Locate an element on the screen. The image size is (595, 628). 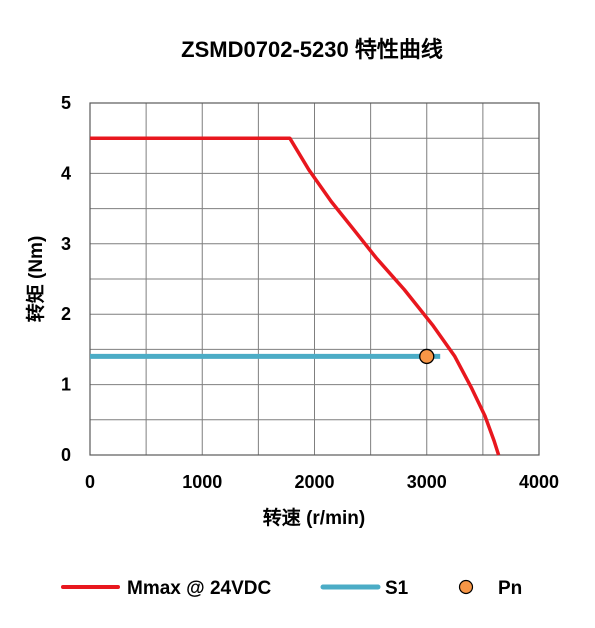
x-tick-label: 0 is located at coordinates (90, 482).